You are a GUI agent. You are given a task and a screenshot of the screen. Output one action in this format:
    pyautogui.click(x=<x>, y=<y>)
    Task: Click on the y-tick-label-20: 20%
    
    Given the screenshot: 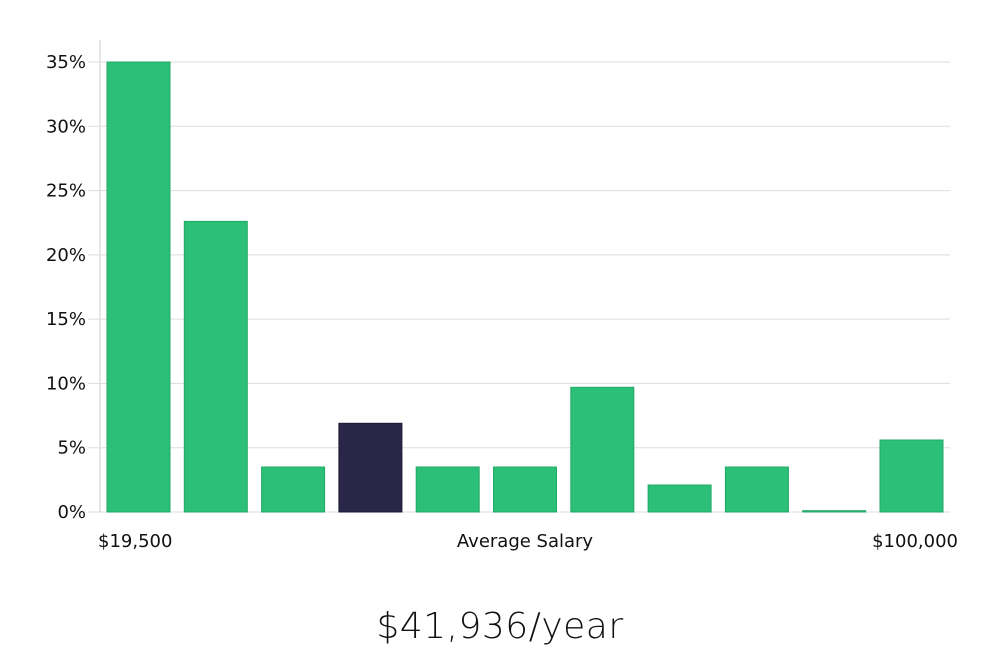 What is the action you would take?
    pyautogui.click(x=66, y=255)
    